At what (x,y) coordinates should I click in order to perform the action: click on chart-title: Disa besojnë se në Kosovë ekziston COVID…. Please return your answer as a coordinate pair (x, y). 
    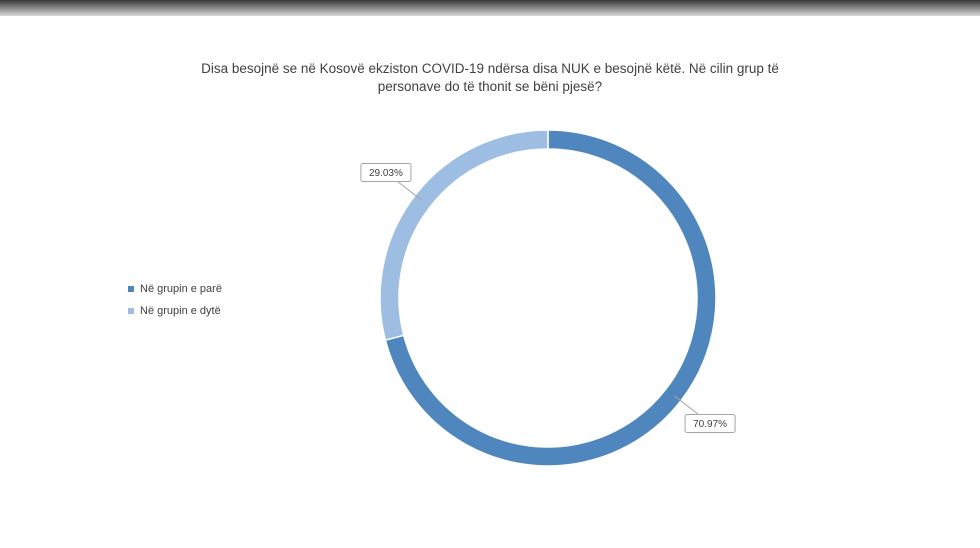
    Looking at the image, I should click on (490, 77).